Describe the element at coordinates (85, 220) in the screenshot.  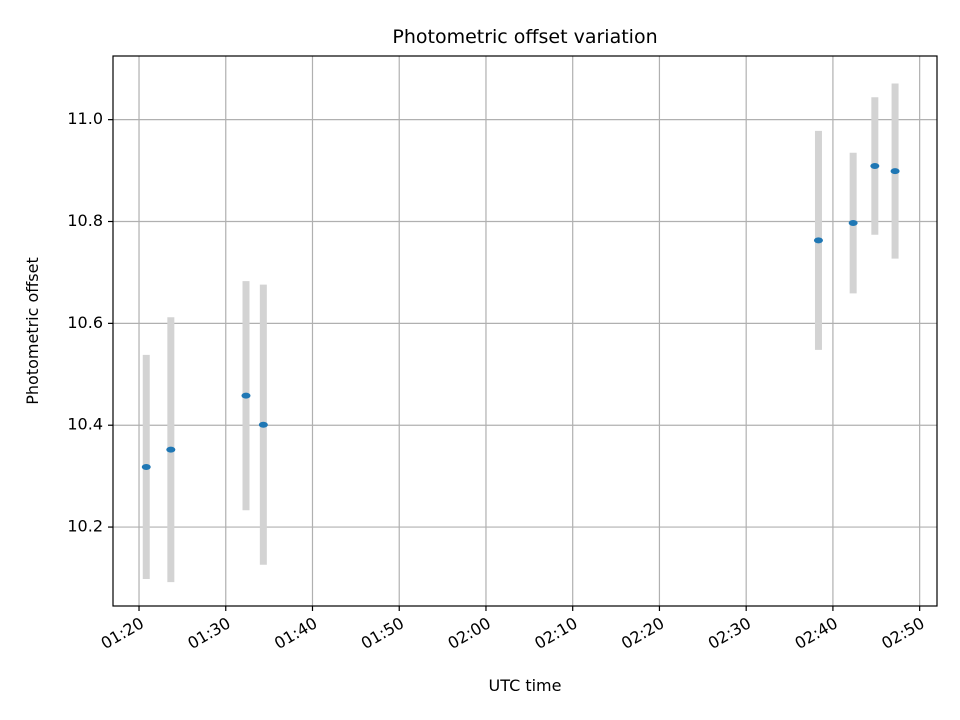
I see `y-tick-label: 10.8` at that location.